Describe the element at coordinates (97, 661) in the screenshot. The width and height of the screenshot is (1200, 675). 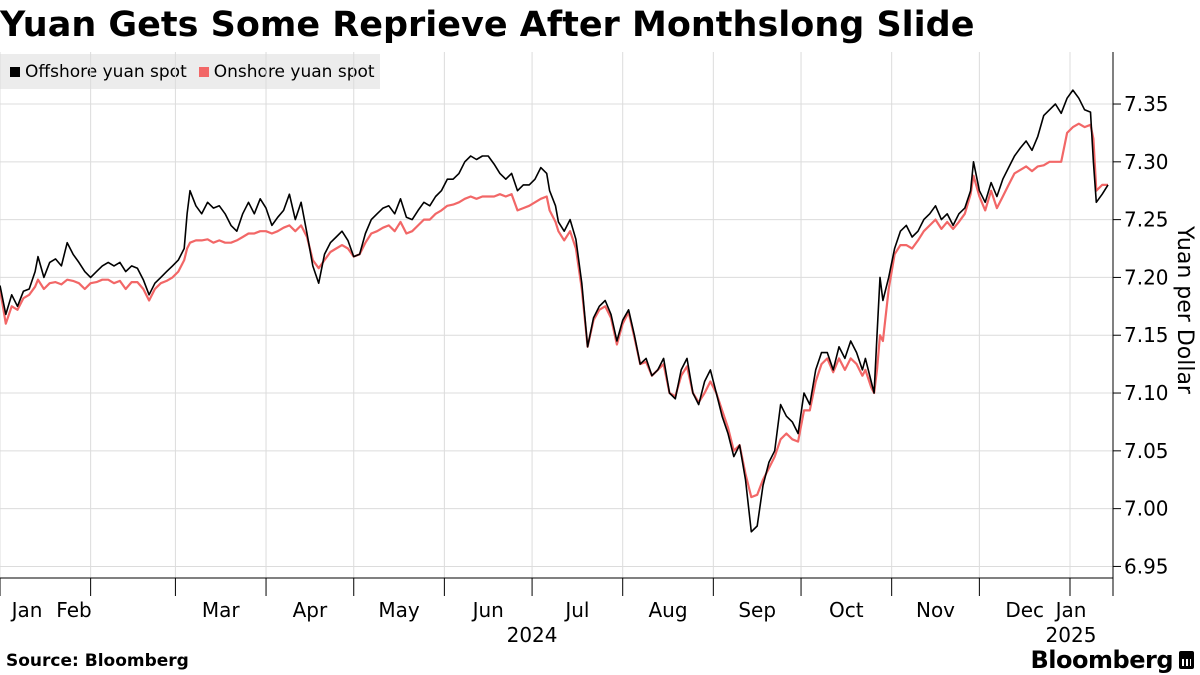
I see `source-note: Source: Bloomberg` at that location.